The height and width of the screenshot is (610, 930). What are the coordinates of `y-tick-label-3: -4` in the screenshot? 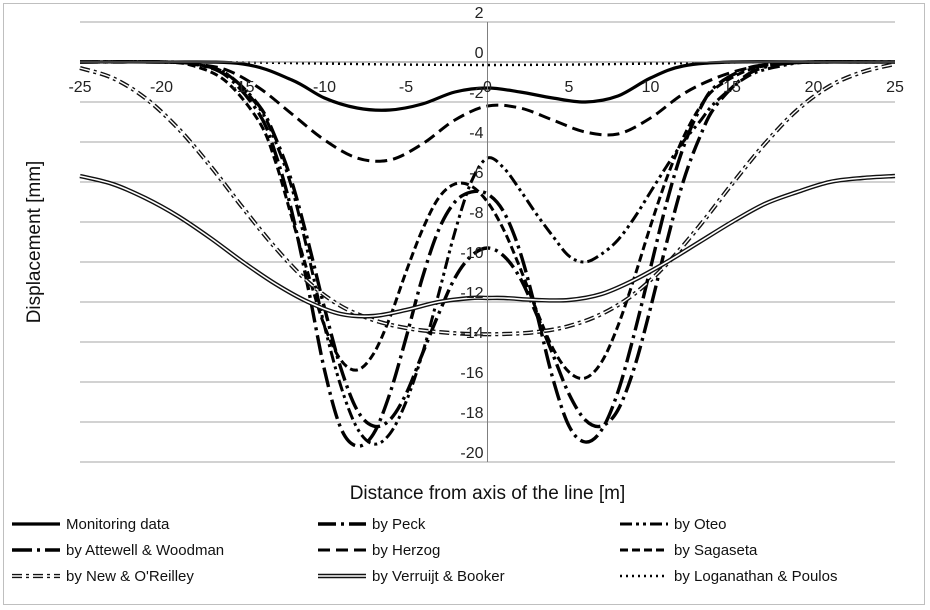 It's located at (476, 133).